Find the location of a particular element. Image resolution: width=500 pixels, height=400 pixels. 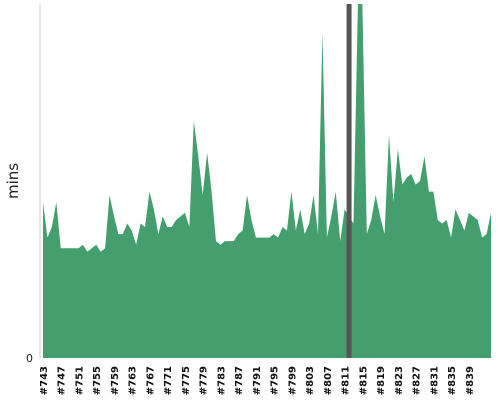

x-tick-label: #803 is located at coordinates (310, 380).